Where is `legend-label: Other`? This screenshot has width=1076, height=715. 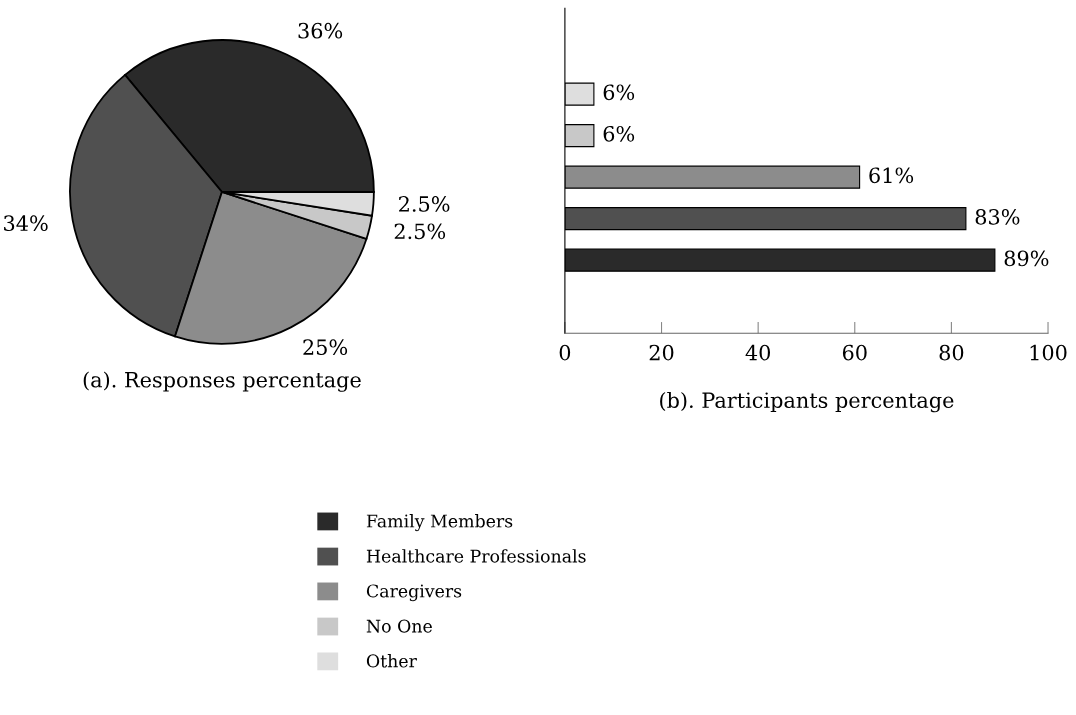 legend-label: Other is located at coordinates (391, 661).